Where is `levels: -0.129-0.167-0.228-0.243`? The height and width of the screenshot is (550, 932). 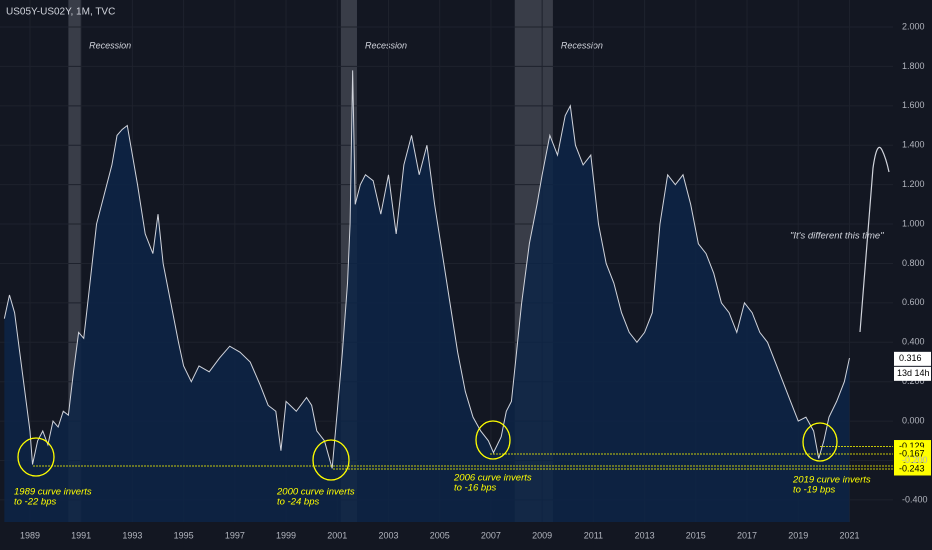 levels: -0.129-0.167-0.228-0.243 is located at coordinates (482, 458).